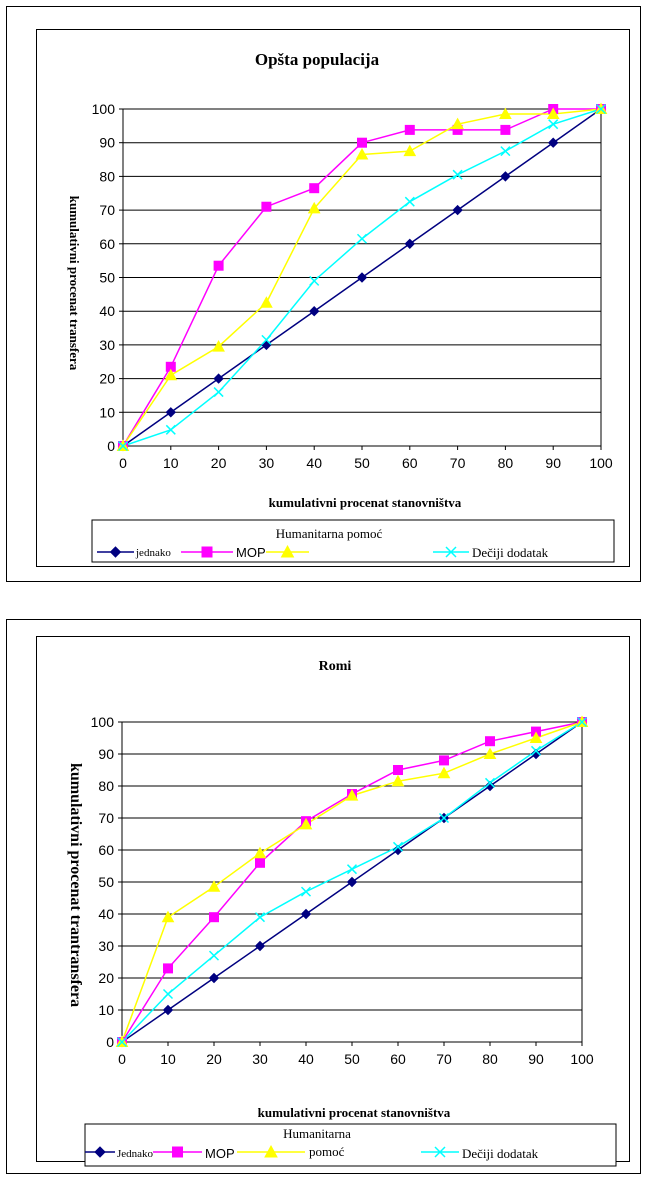  I want to click on x-tick-label: 20, so click(214, 1059).